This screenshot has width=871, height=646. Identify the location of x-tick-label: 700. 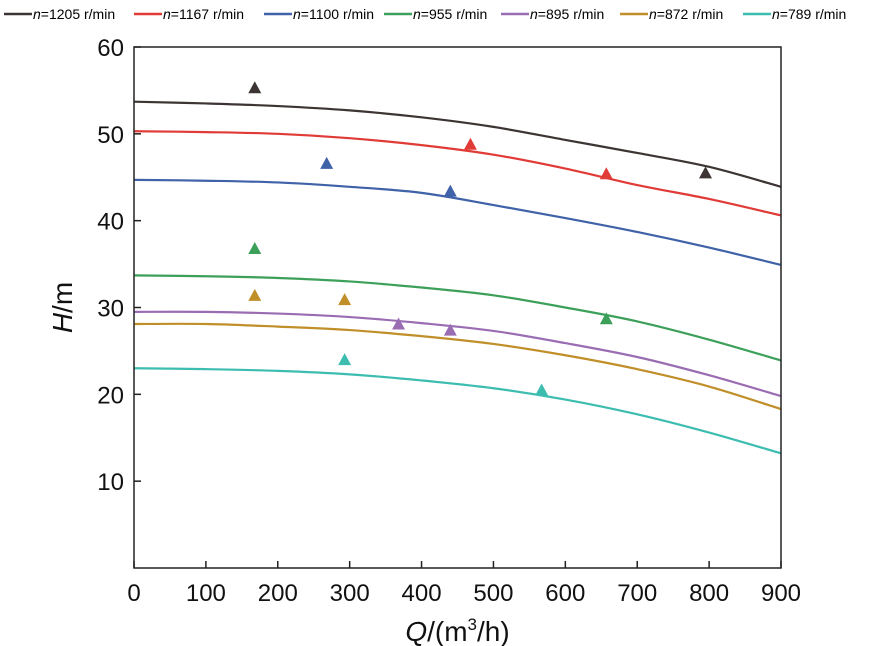
(637, 593).